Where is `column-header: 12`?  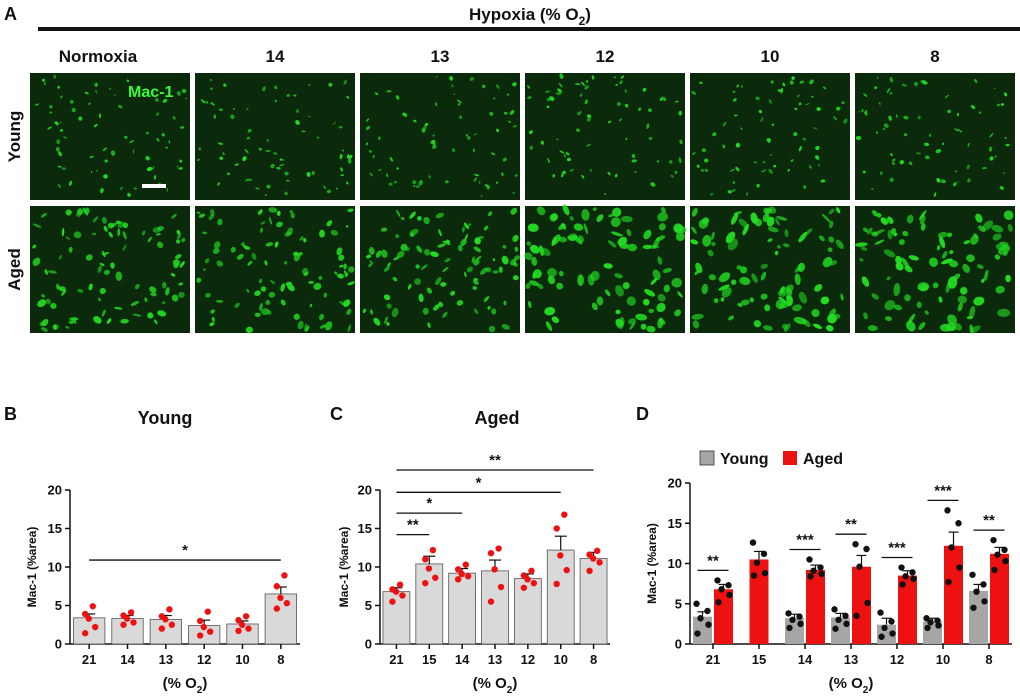
column-header: 12 is located at coordinates (605, 56).